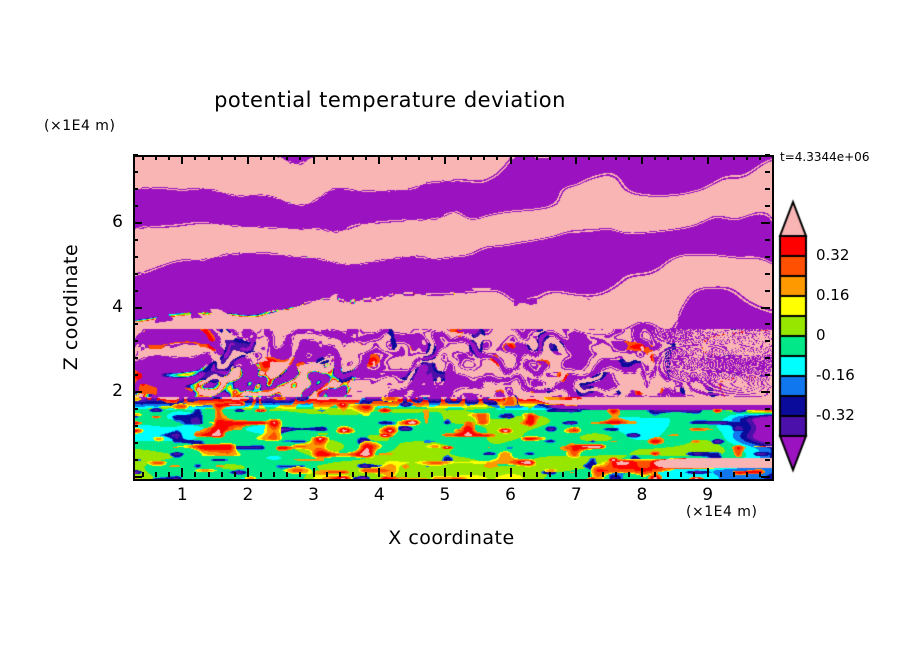 The width and height of the screenshot is (904, 654). I want to click on x-tick-label: 6, so click(510, 495).